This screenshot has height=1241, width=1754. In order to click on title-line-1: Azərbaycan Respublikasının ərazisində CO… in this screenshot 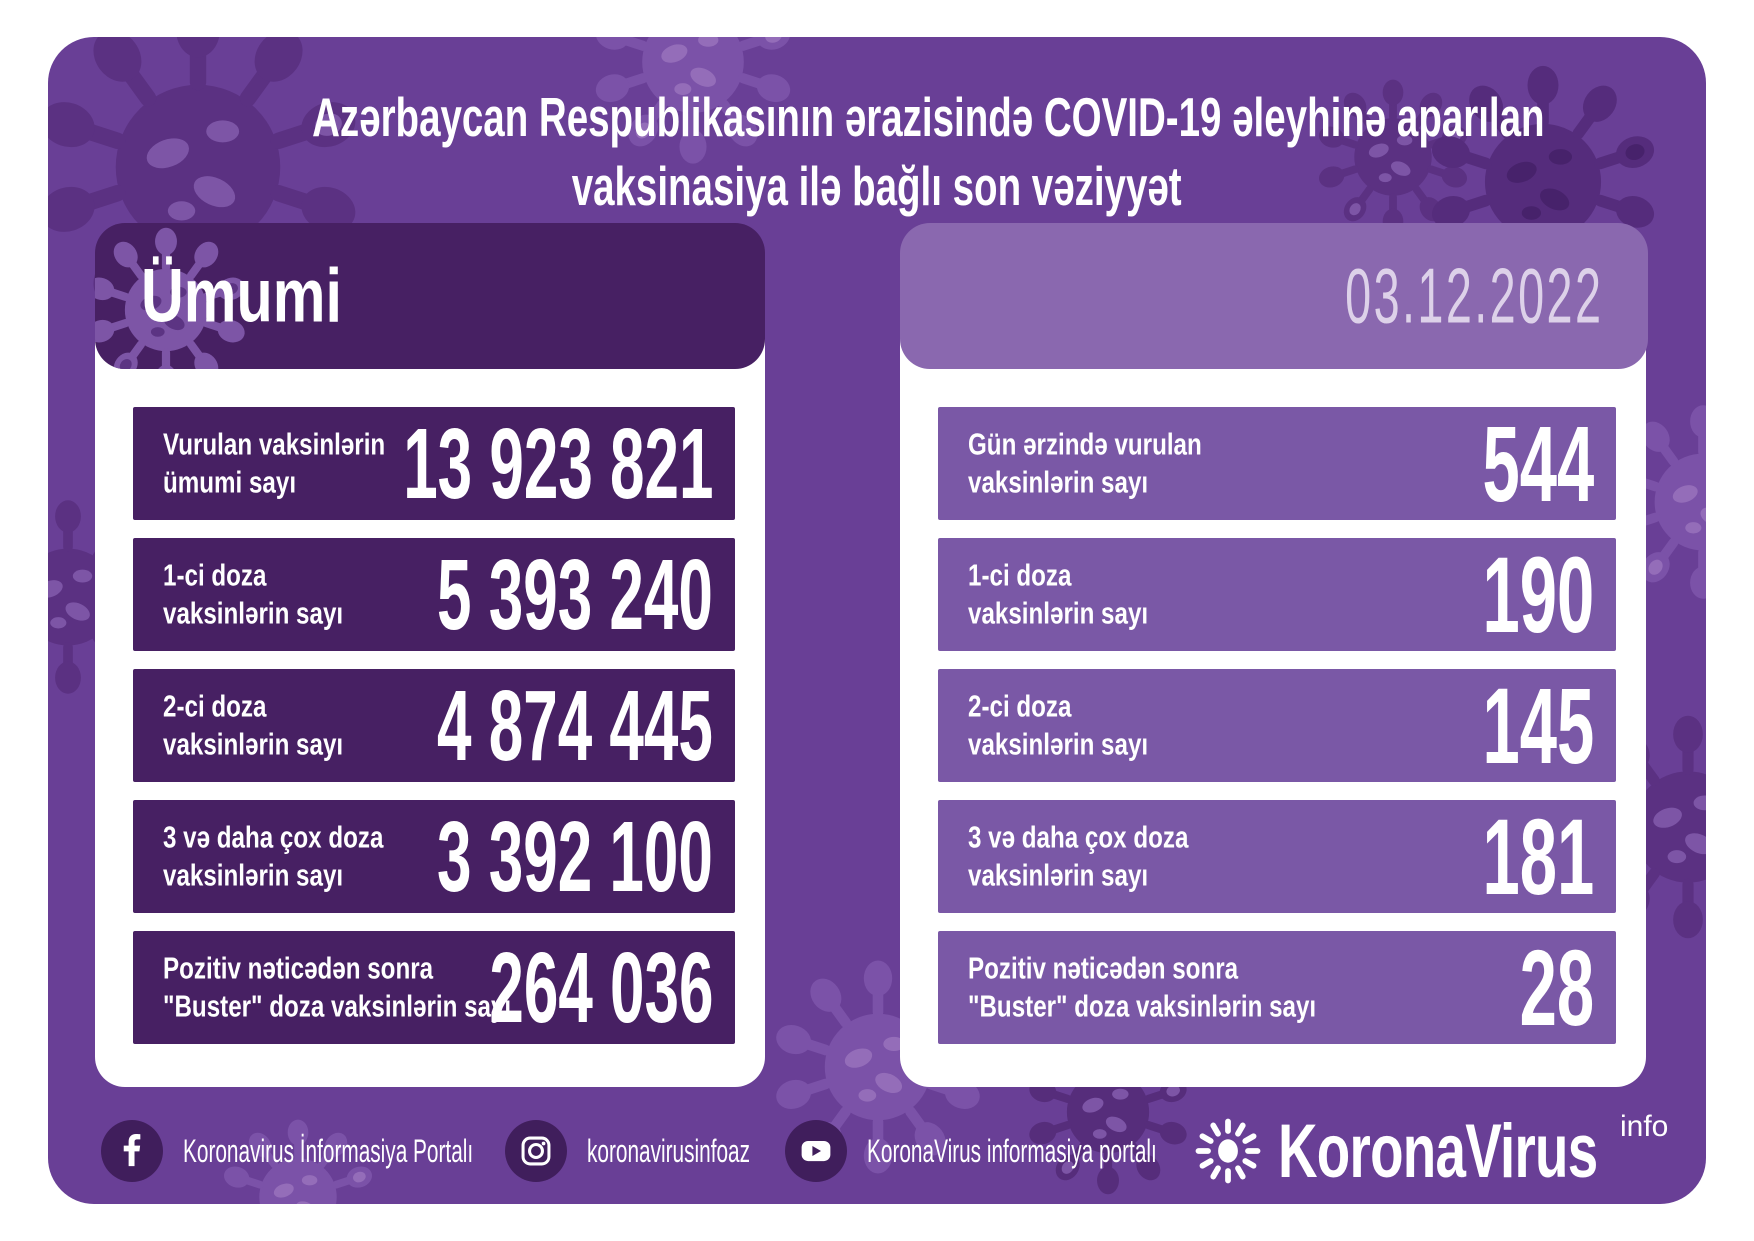, I will do `click(928, 117)`.